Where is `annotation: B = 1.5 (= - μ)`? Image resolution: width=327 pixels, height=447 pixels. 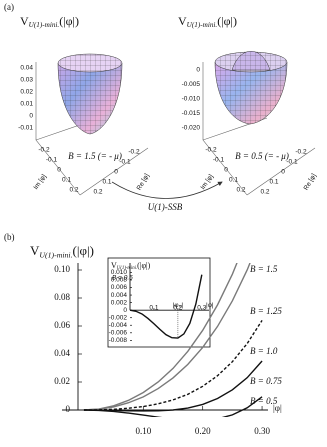 annotation: B = 1.5 (= - μ) is located at coordinates (95, 156).